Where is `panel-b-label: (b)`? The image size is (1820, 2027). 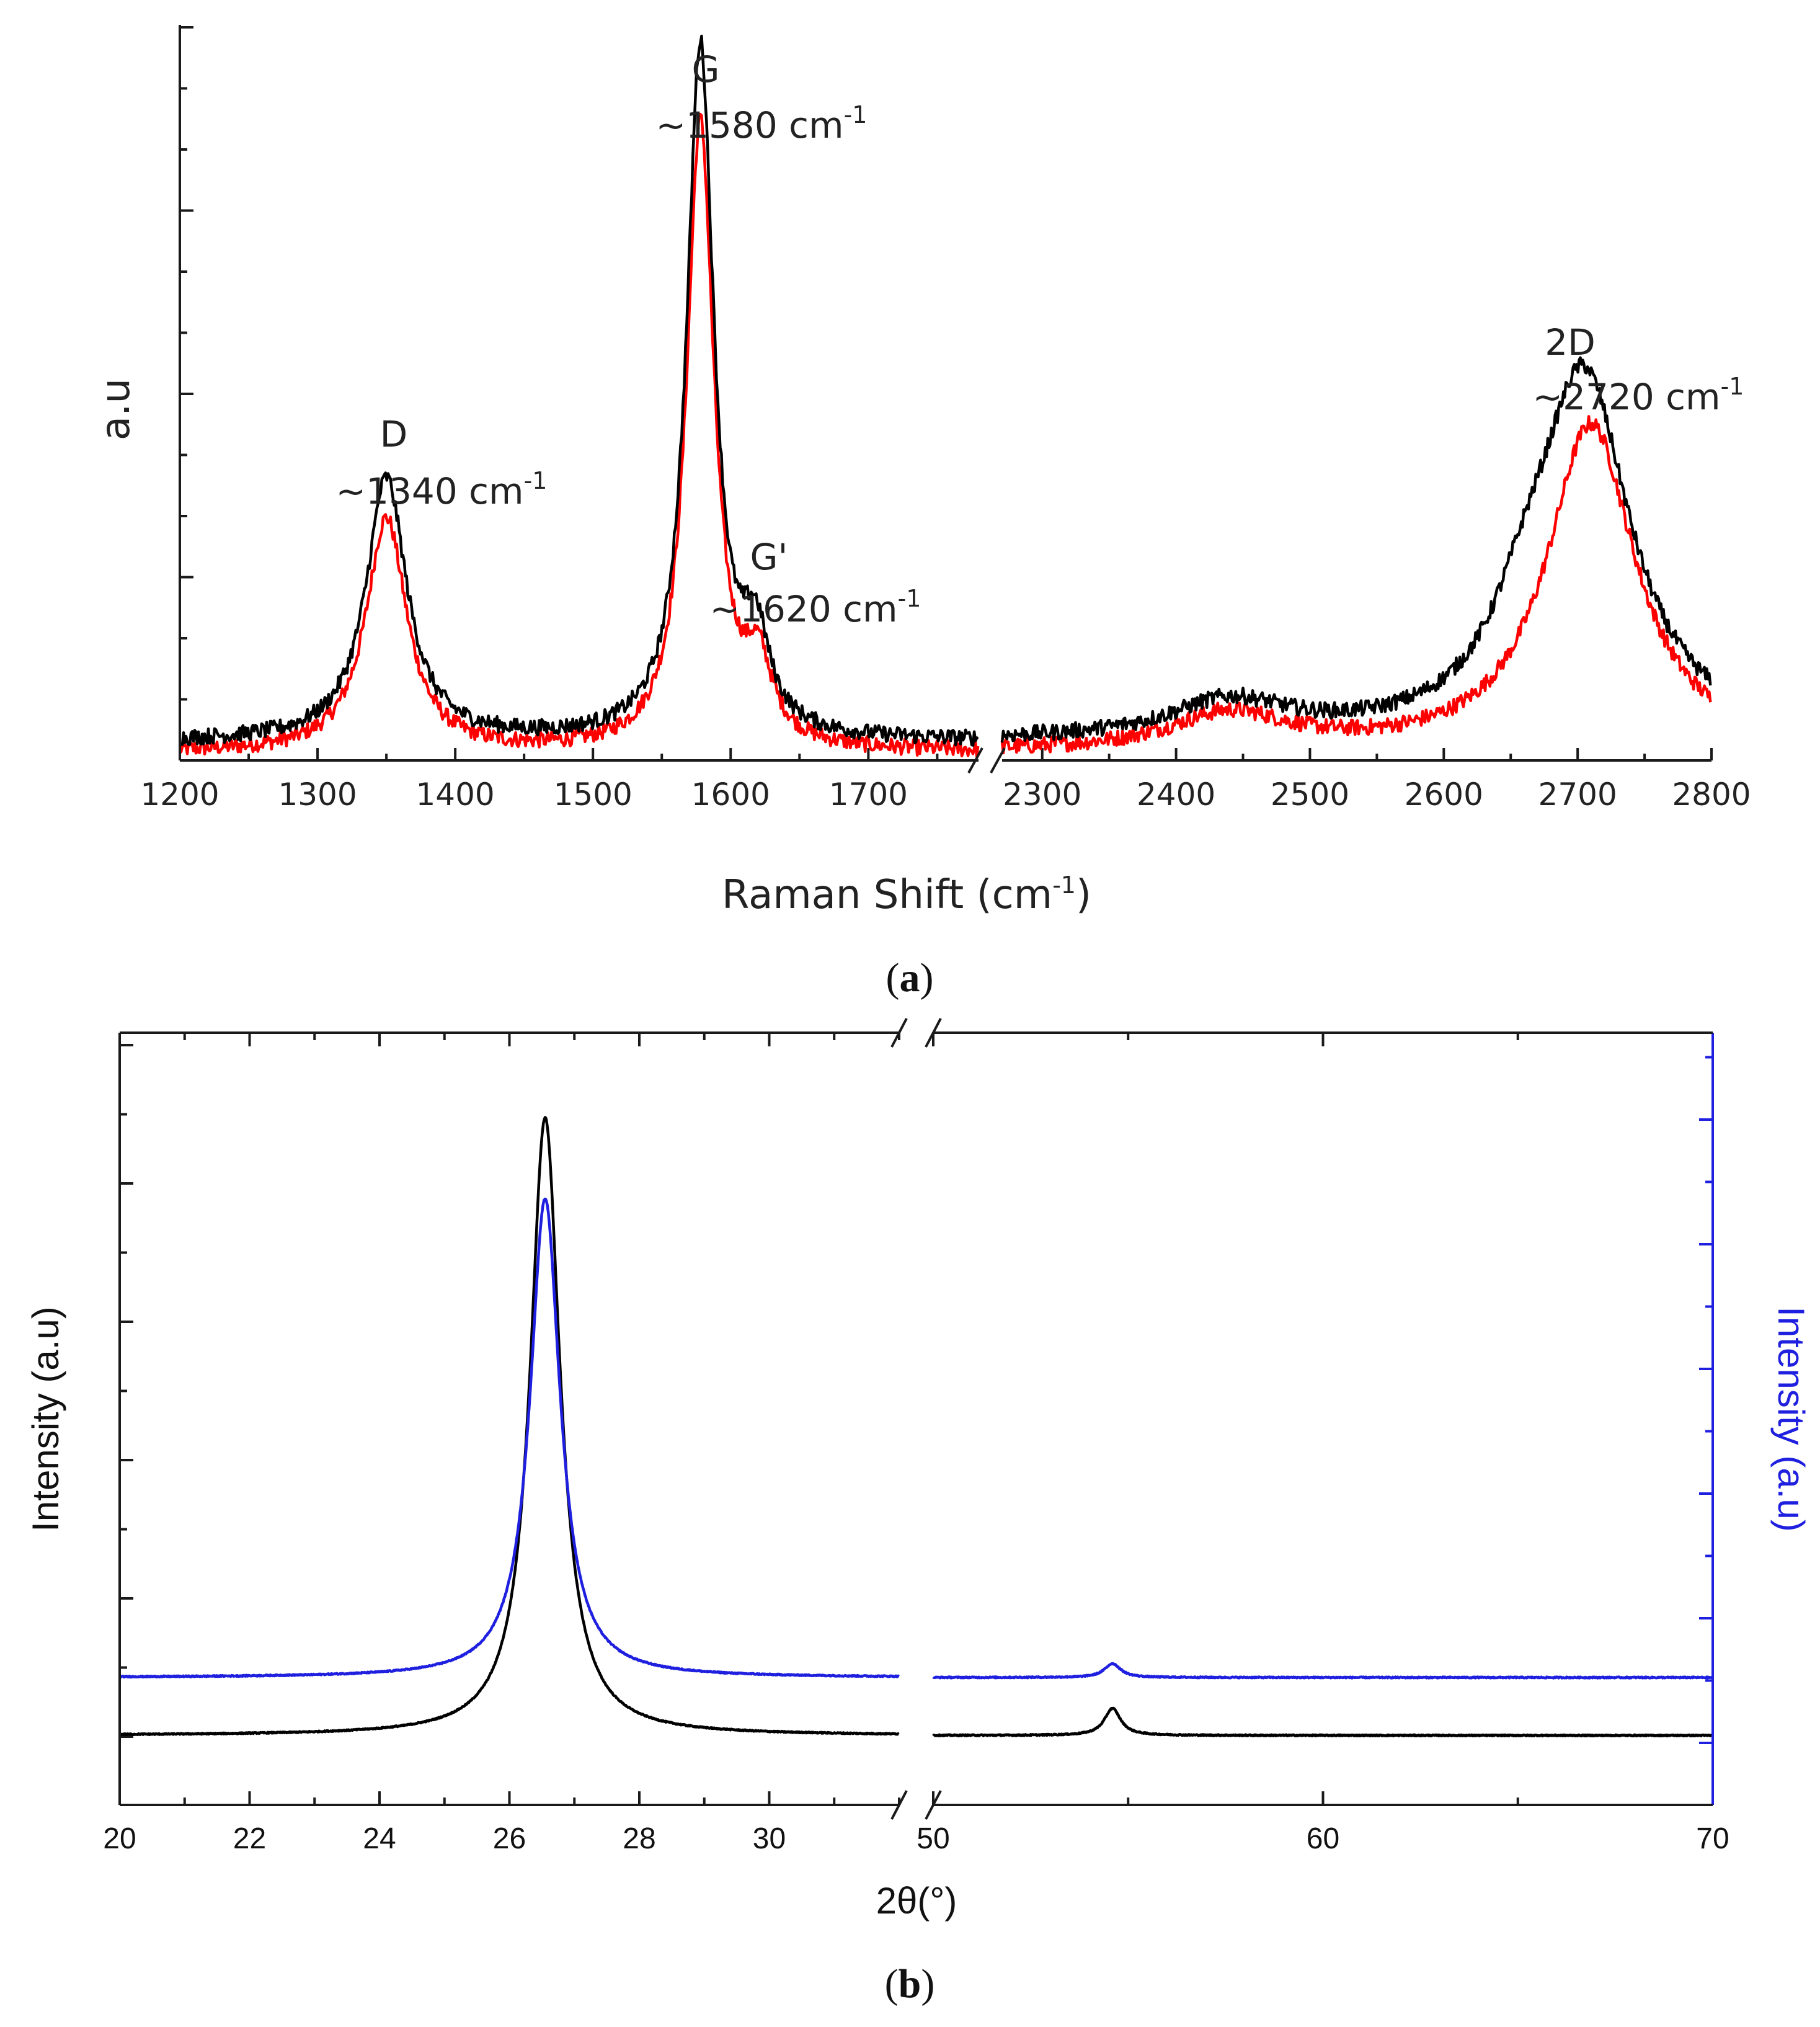
panel-b-label: (b) is located at coordinates (910, 1984).